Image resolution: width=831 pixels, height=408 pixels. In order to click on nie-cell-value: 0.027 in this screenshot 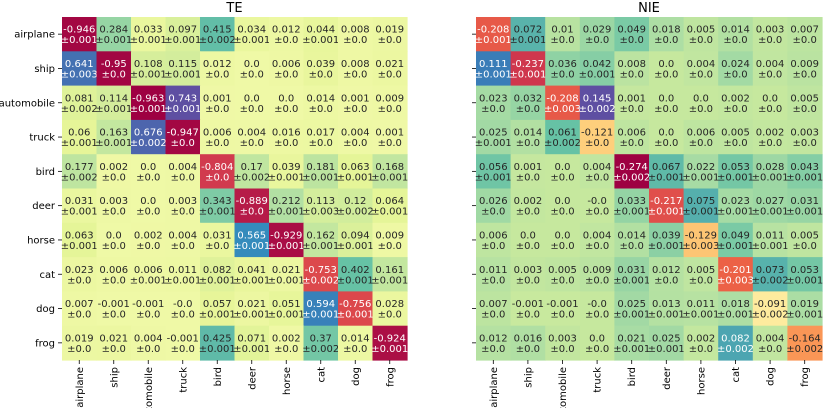, I will do `click(770, 201)`.